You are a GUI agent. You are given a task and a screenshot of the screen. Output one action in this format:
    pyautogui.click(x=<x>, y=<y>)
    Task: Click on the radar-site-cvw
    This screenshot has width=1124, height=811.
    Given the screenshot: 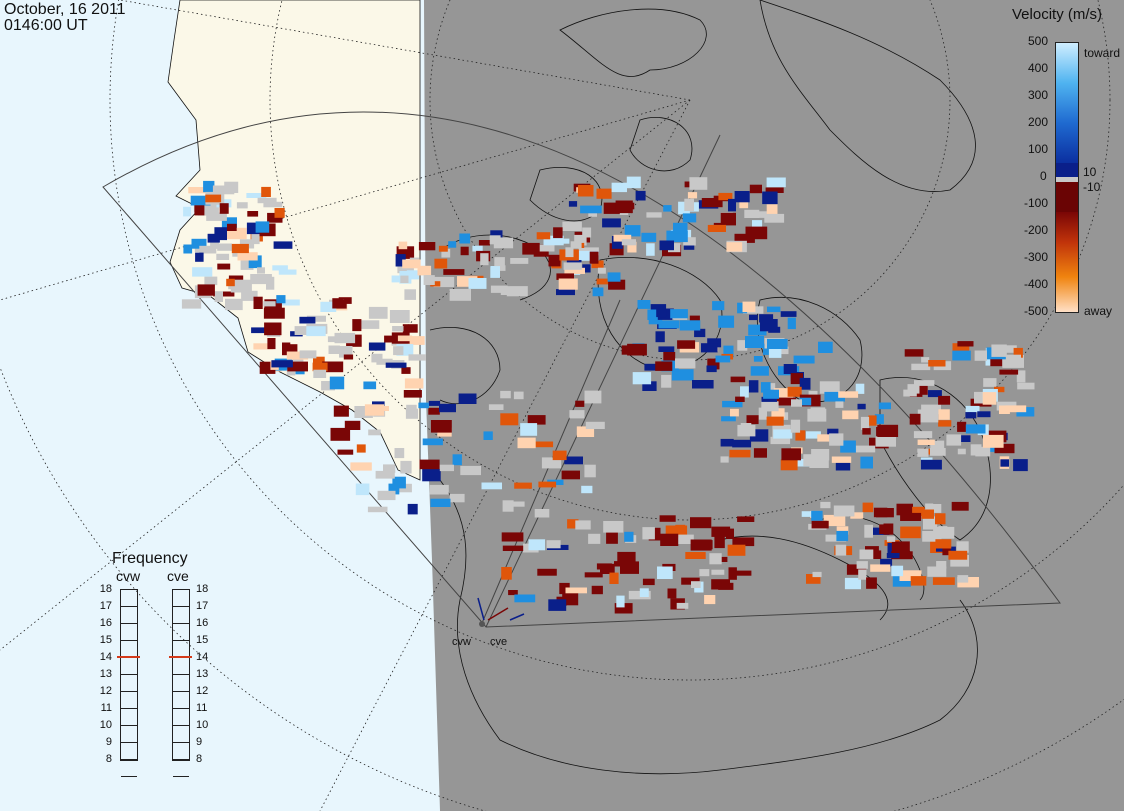 What is the action you would take?
    pyautogui.click(x=482, y=624)
    